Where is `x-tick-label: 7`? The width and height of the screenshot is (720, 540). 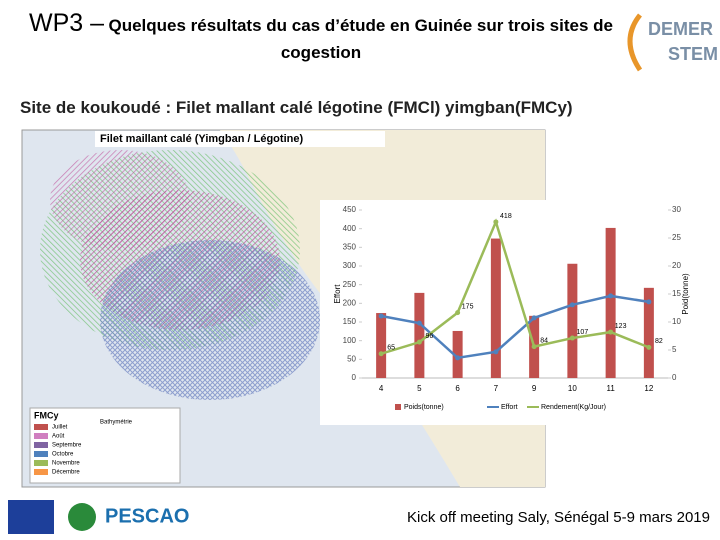 x-tick-label: 7 is located at coordinates (496, 388).